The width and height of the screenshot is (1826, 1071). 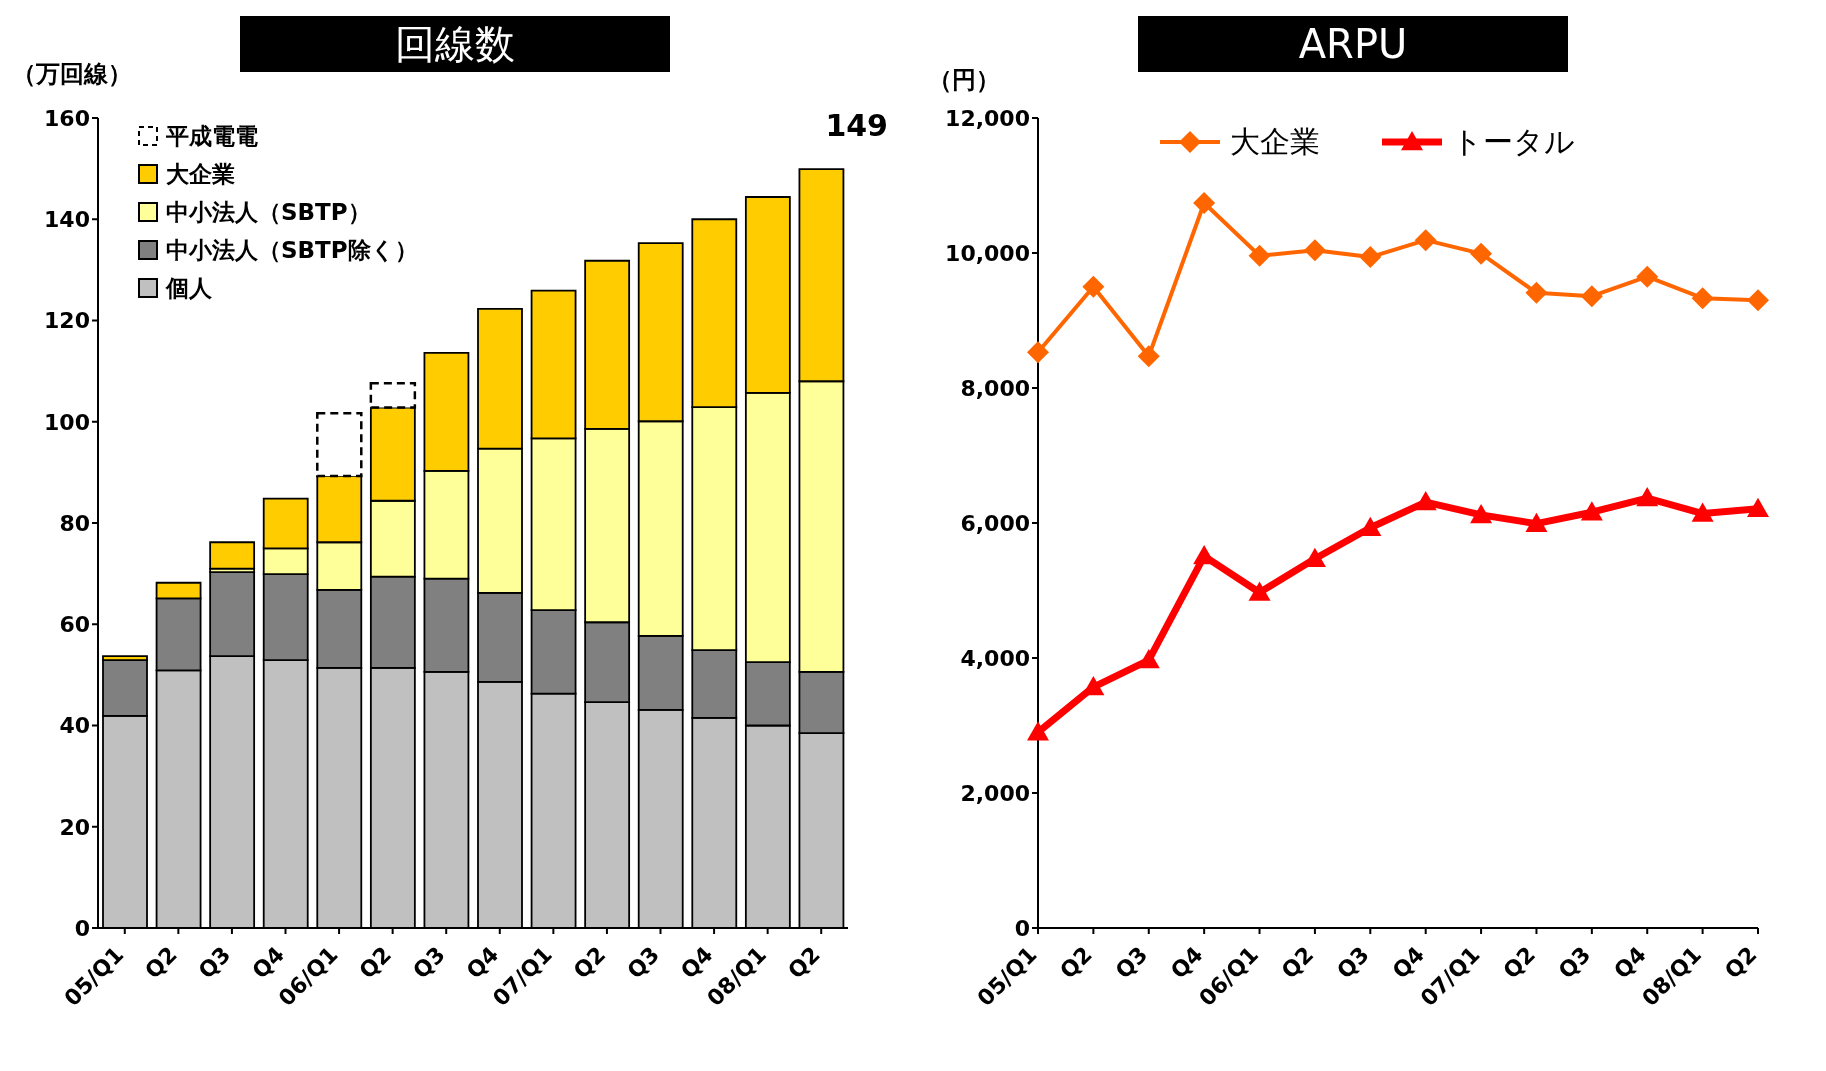 I want to click on y-axis-title: （万回線）, so click(x=72, y=74).